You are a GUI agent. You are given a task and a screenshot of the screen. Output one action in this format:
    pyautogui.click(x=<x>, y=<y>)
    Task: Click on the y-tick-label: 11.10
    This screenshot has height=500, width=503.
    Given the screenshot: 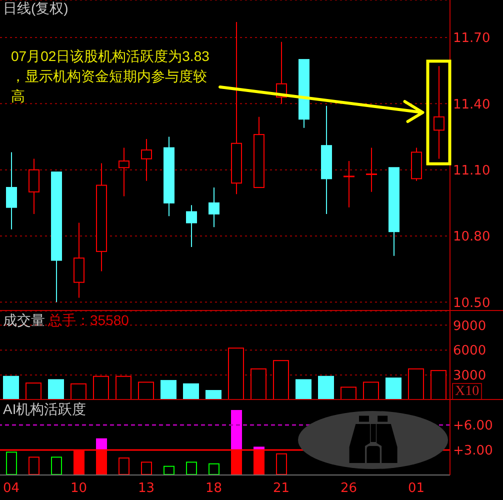 What is the action you would take?
    pyautogui.click(x=471, y=170)
    